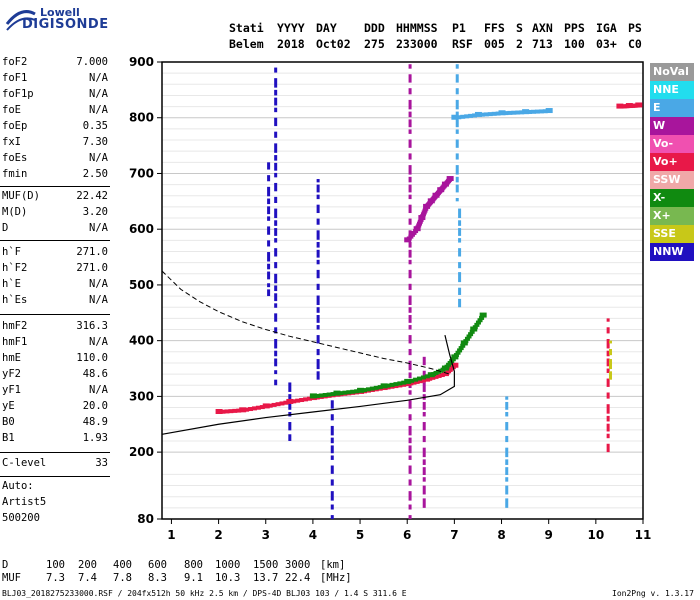 This screenshot has width=700, height=600. What do you see at coordinates (15, 268) in the screenshot?
I see `param-name: h`F2` at bounding box center [15, 268].